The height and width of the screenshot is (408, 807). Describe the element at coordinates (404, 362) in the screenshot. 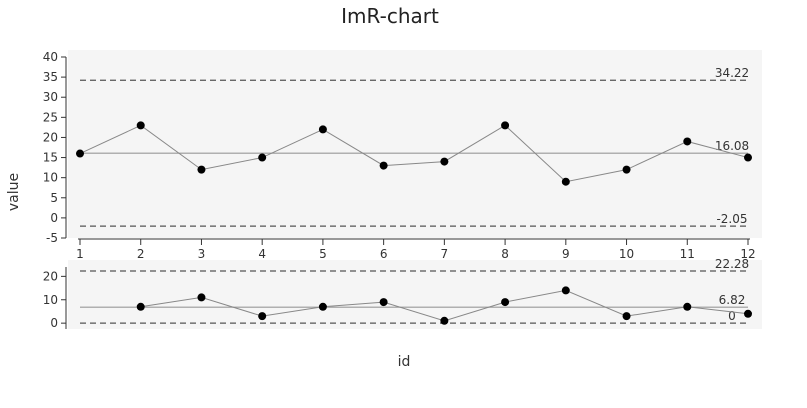

I see `x-axis-label: id` at that location.